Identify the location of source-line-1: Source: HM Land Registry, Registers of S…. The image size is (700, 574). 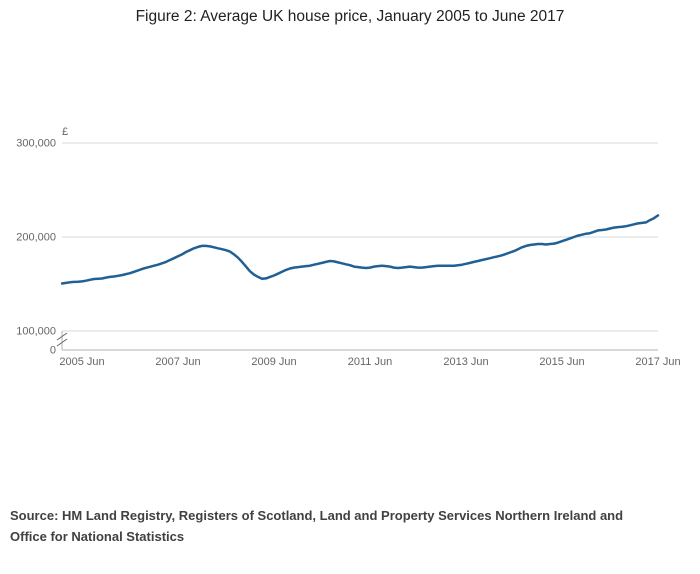
(317, 515).